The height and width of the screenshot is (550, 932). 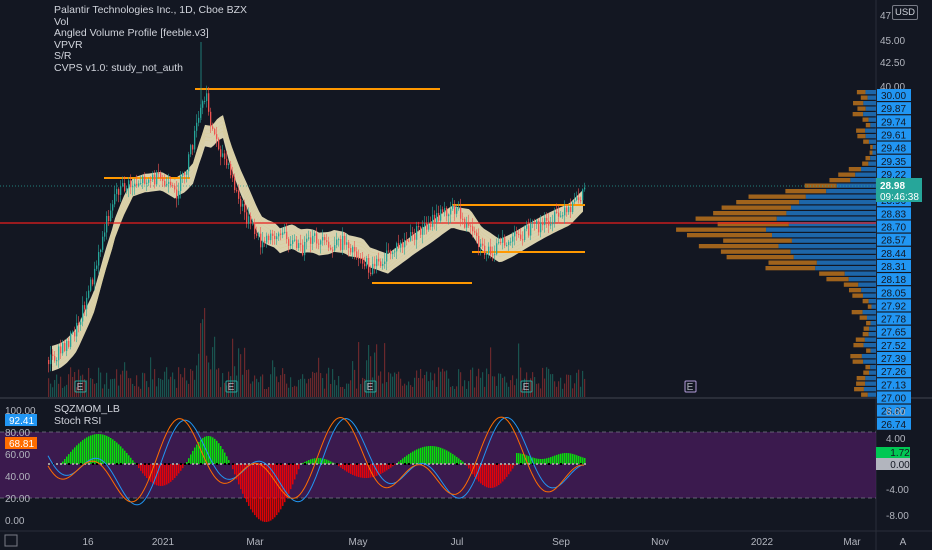 I want to click on legend-volume: Vol, so click(x=61, y=21).